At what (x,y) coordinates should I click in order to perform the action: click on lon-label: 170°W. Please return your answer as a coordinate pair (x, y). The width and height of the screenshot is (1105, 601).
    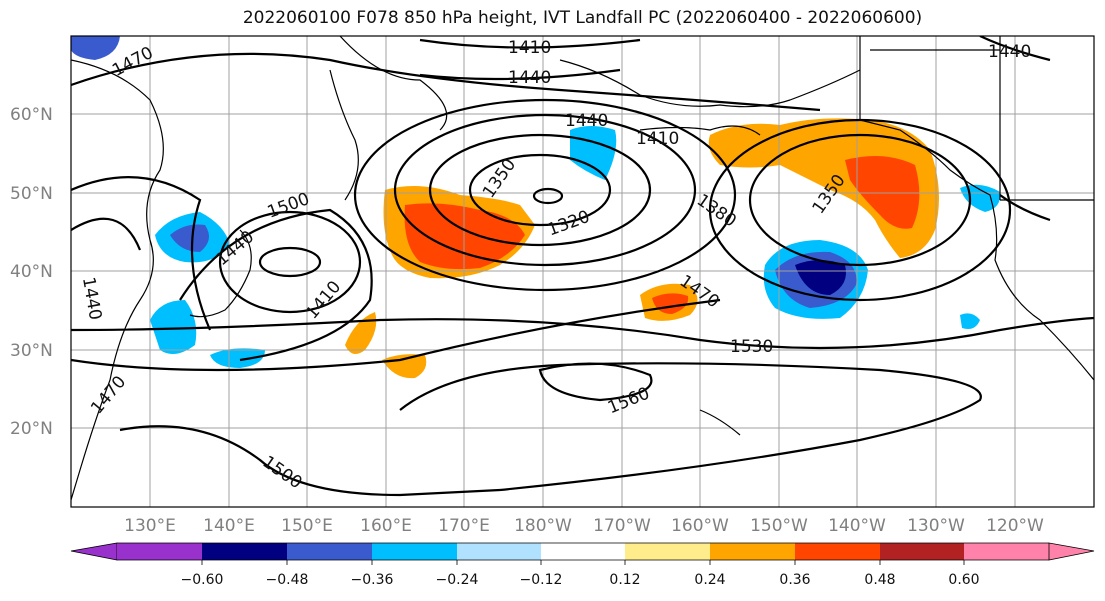
    Looking at the image, I should click on (622, 526).